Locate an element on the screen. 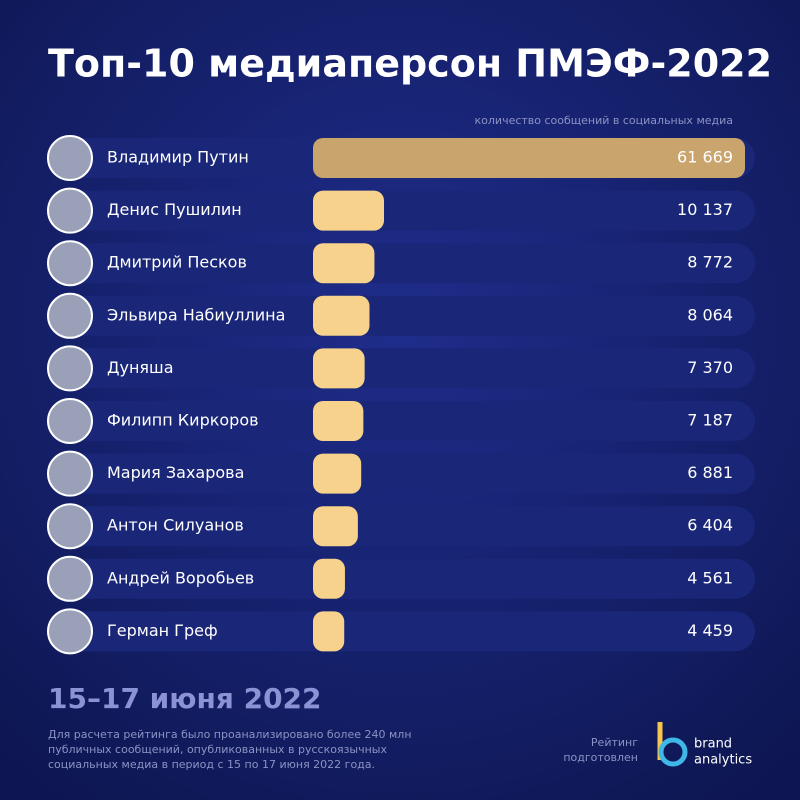 This screenshot has width=800, height=800. logo-icon is located at coordinates (672, 744).